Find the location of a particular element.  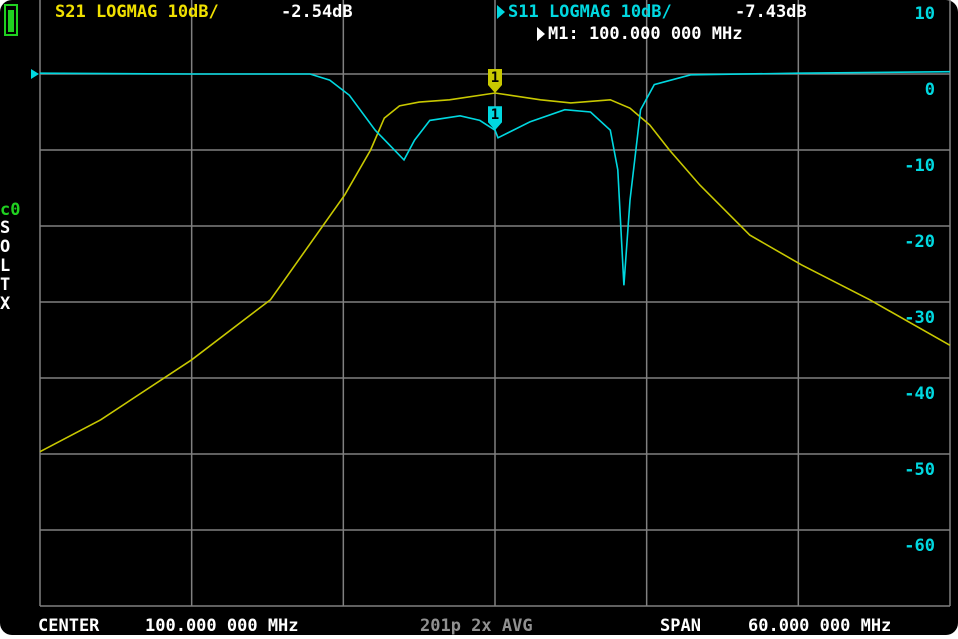

y-tick-label: -60 is located at coordinates (919, 546).